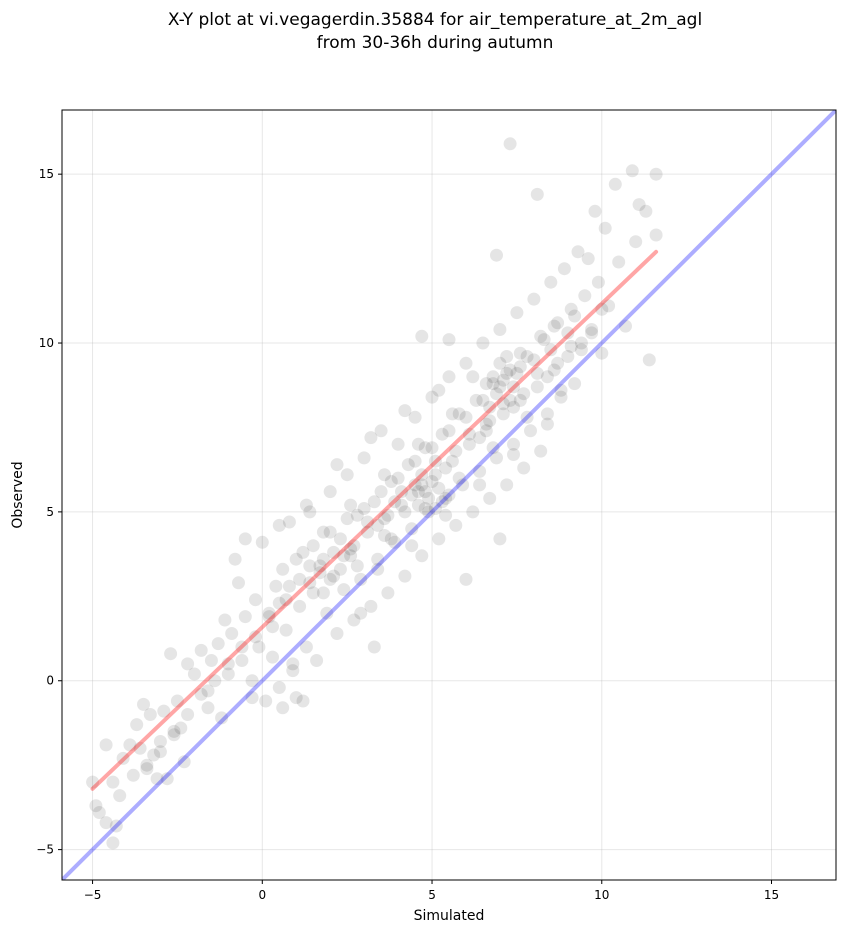  What do you see at coordinates (50, 512) in the screenshot?
I see `y-tick-label: 5` at bounding box center [50, 512].